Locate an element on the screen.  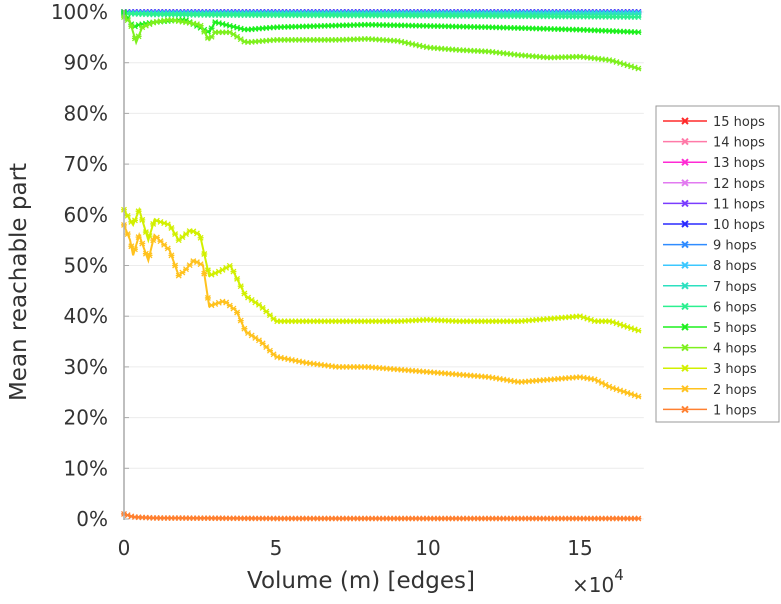
legend-label: 13 hops is located at coordinates (739, 163).